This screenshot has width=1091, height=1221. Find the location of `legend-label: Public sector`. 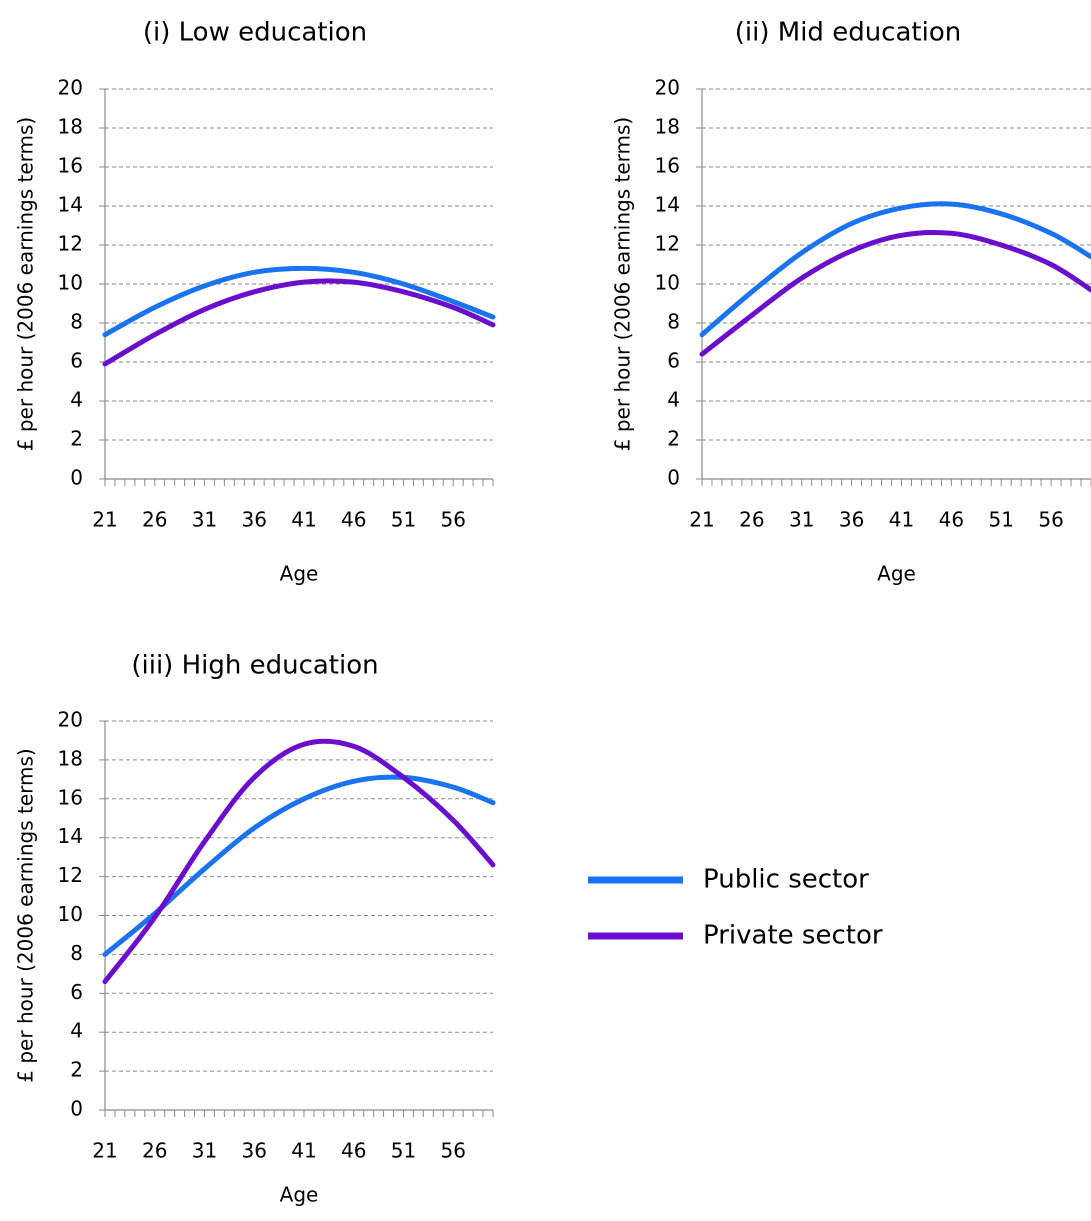

legend-label: Public sector is located at coordinates (786, 880).